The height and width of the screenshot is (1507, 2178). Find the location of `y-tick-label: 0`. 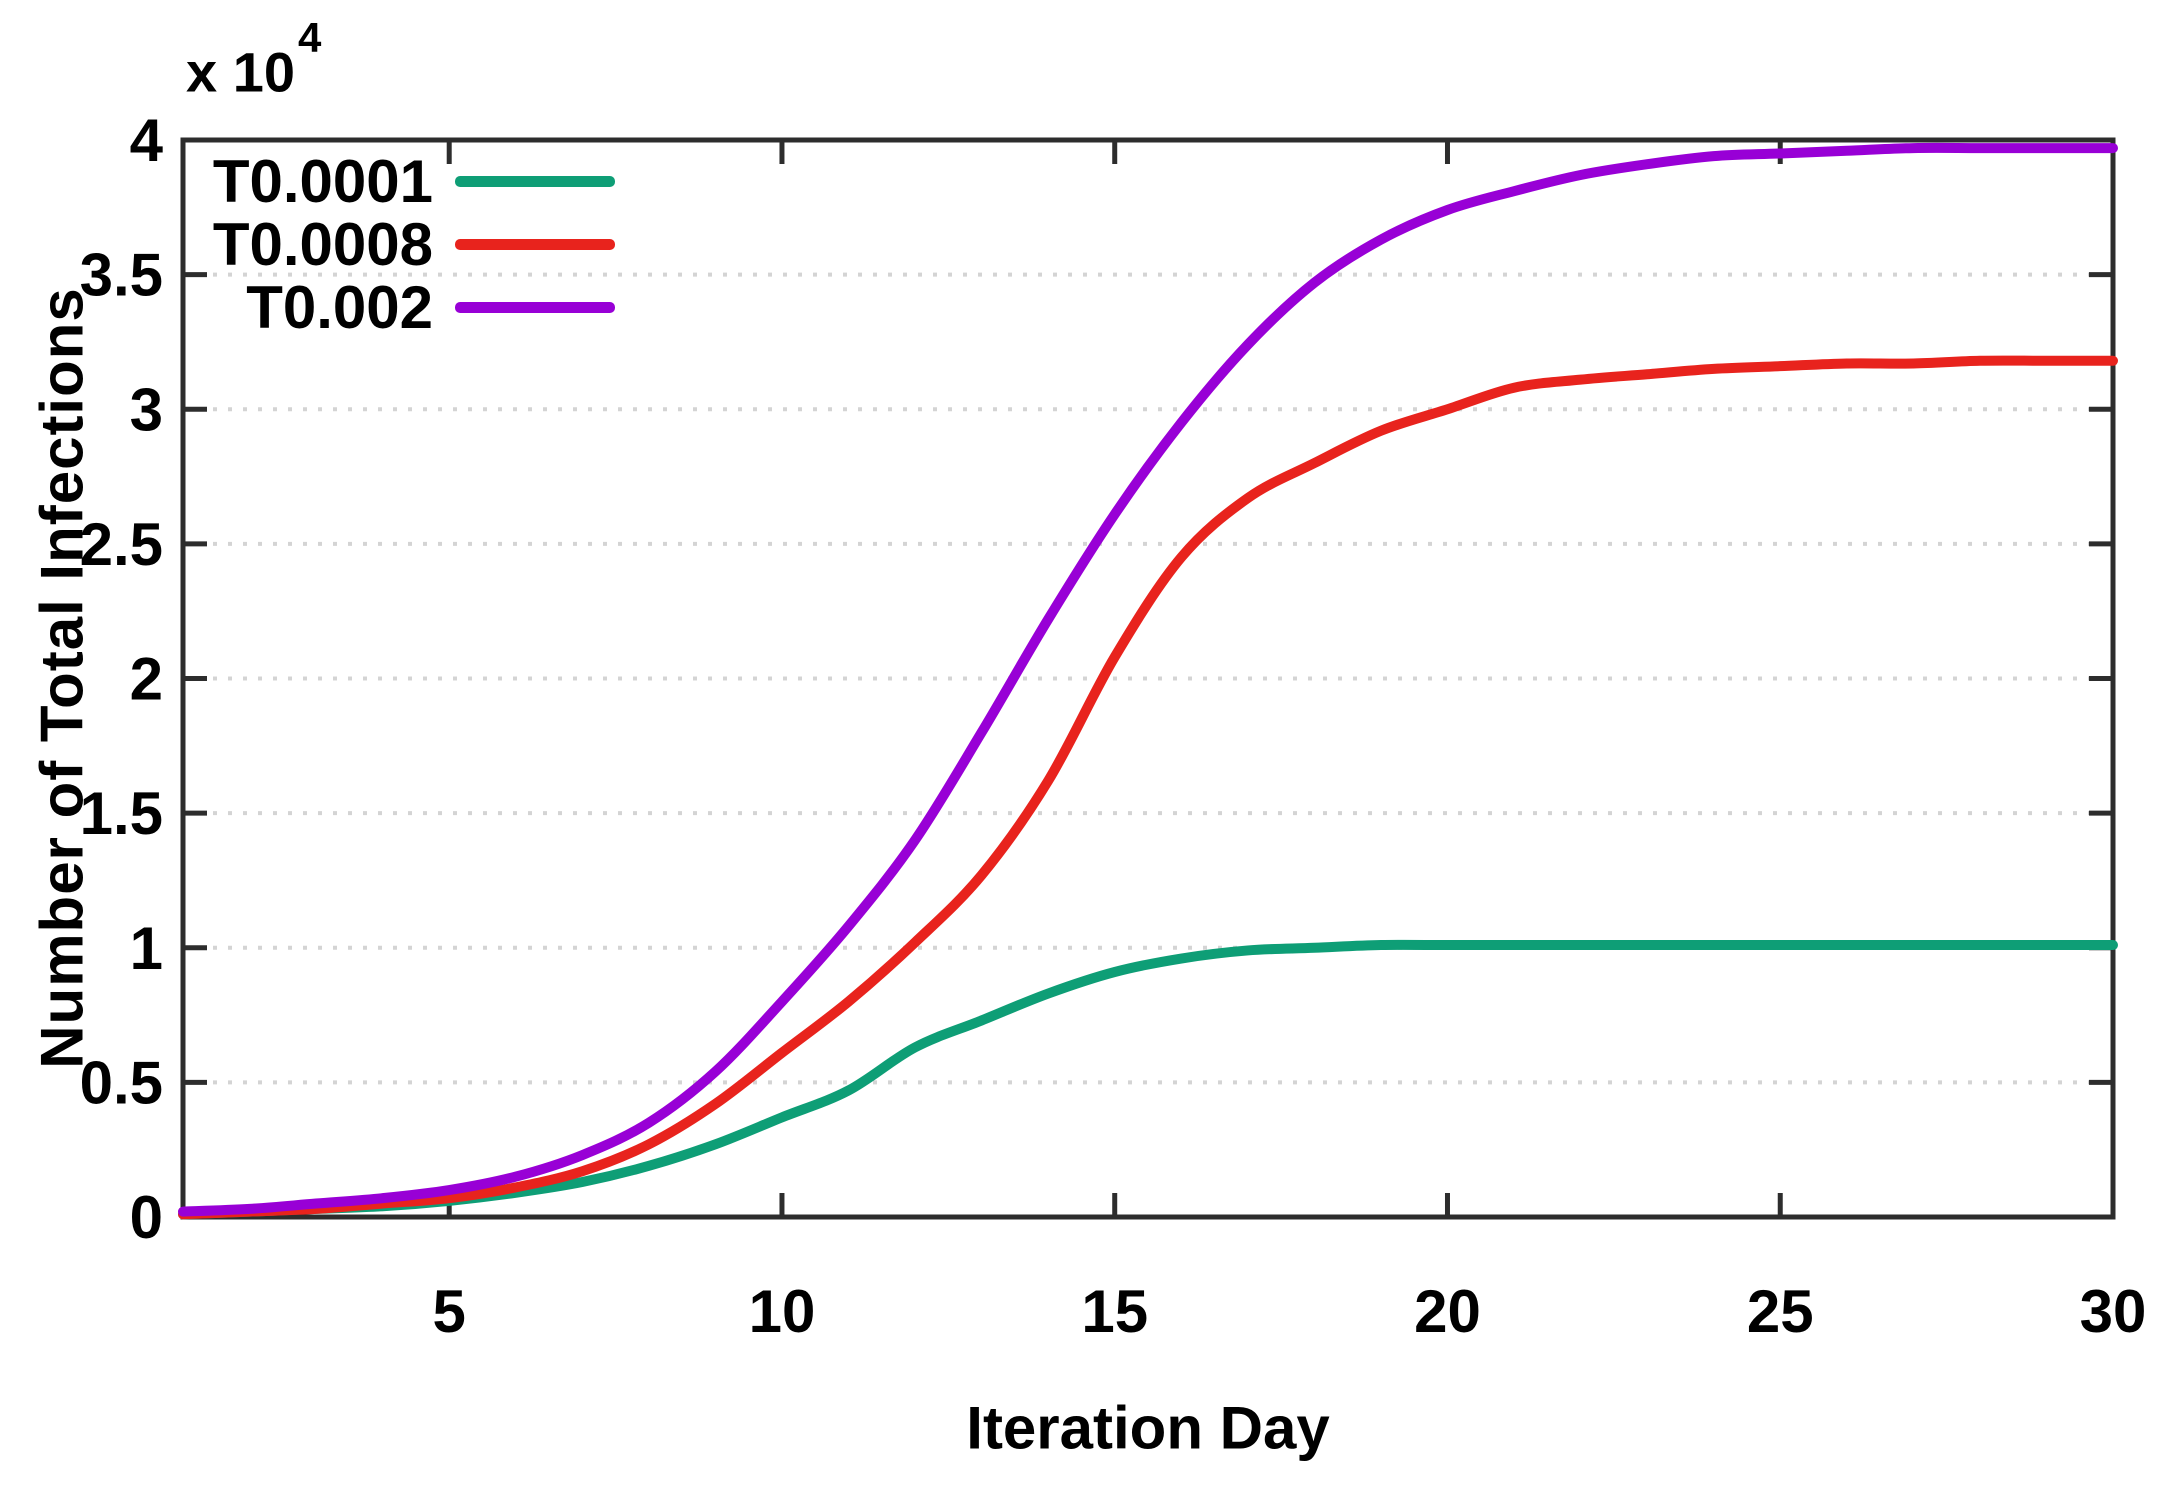

y-tick-label: 0 is located at coordinates (146, 1217).